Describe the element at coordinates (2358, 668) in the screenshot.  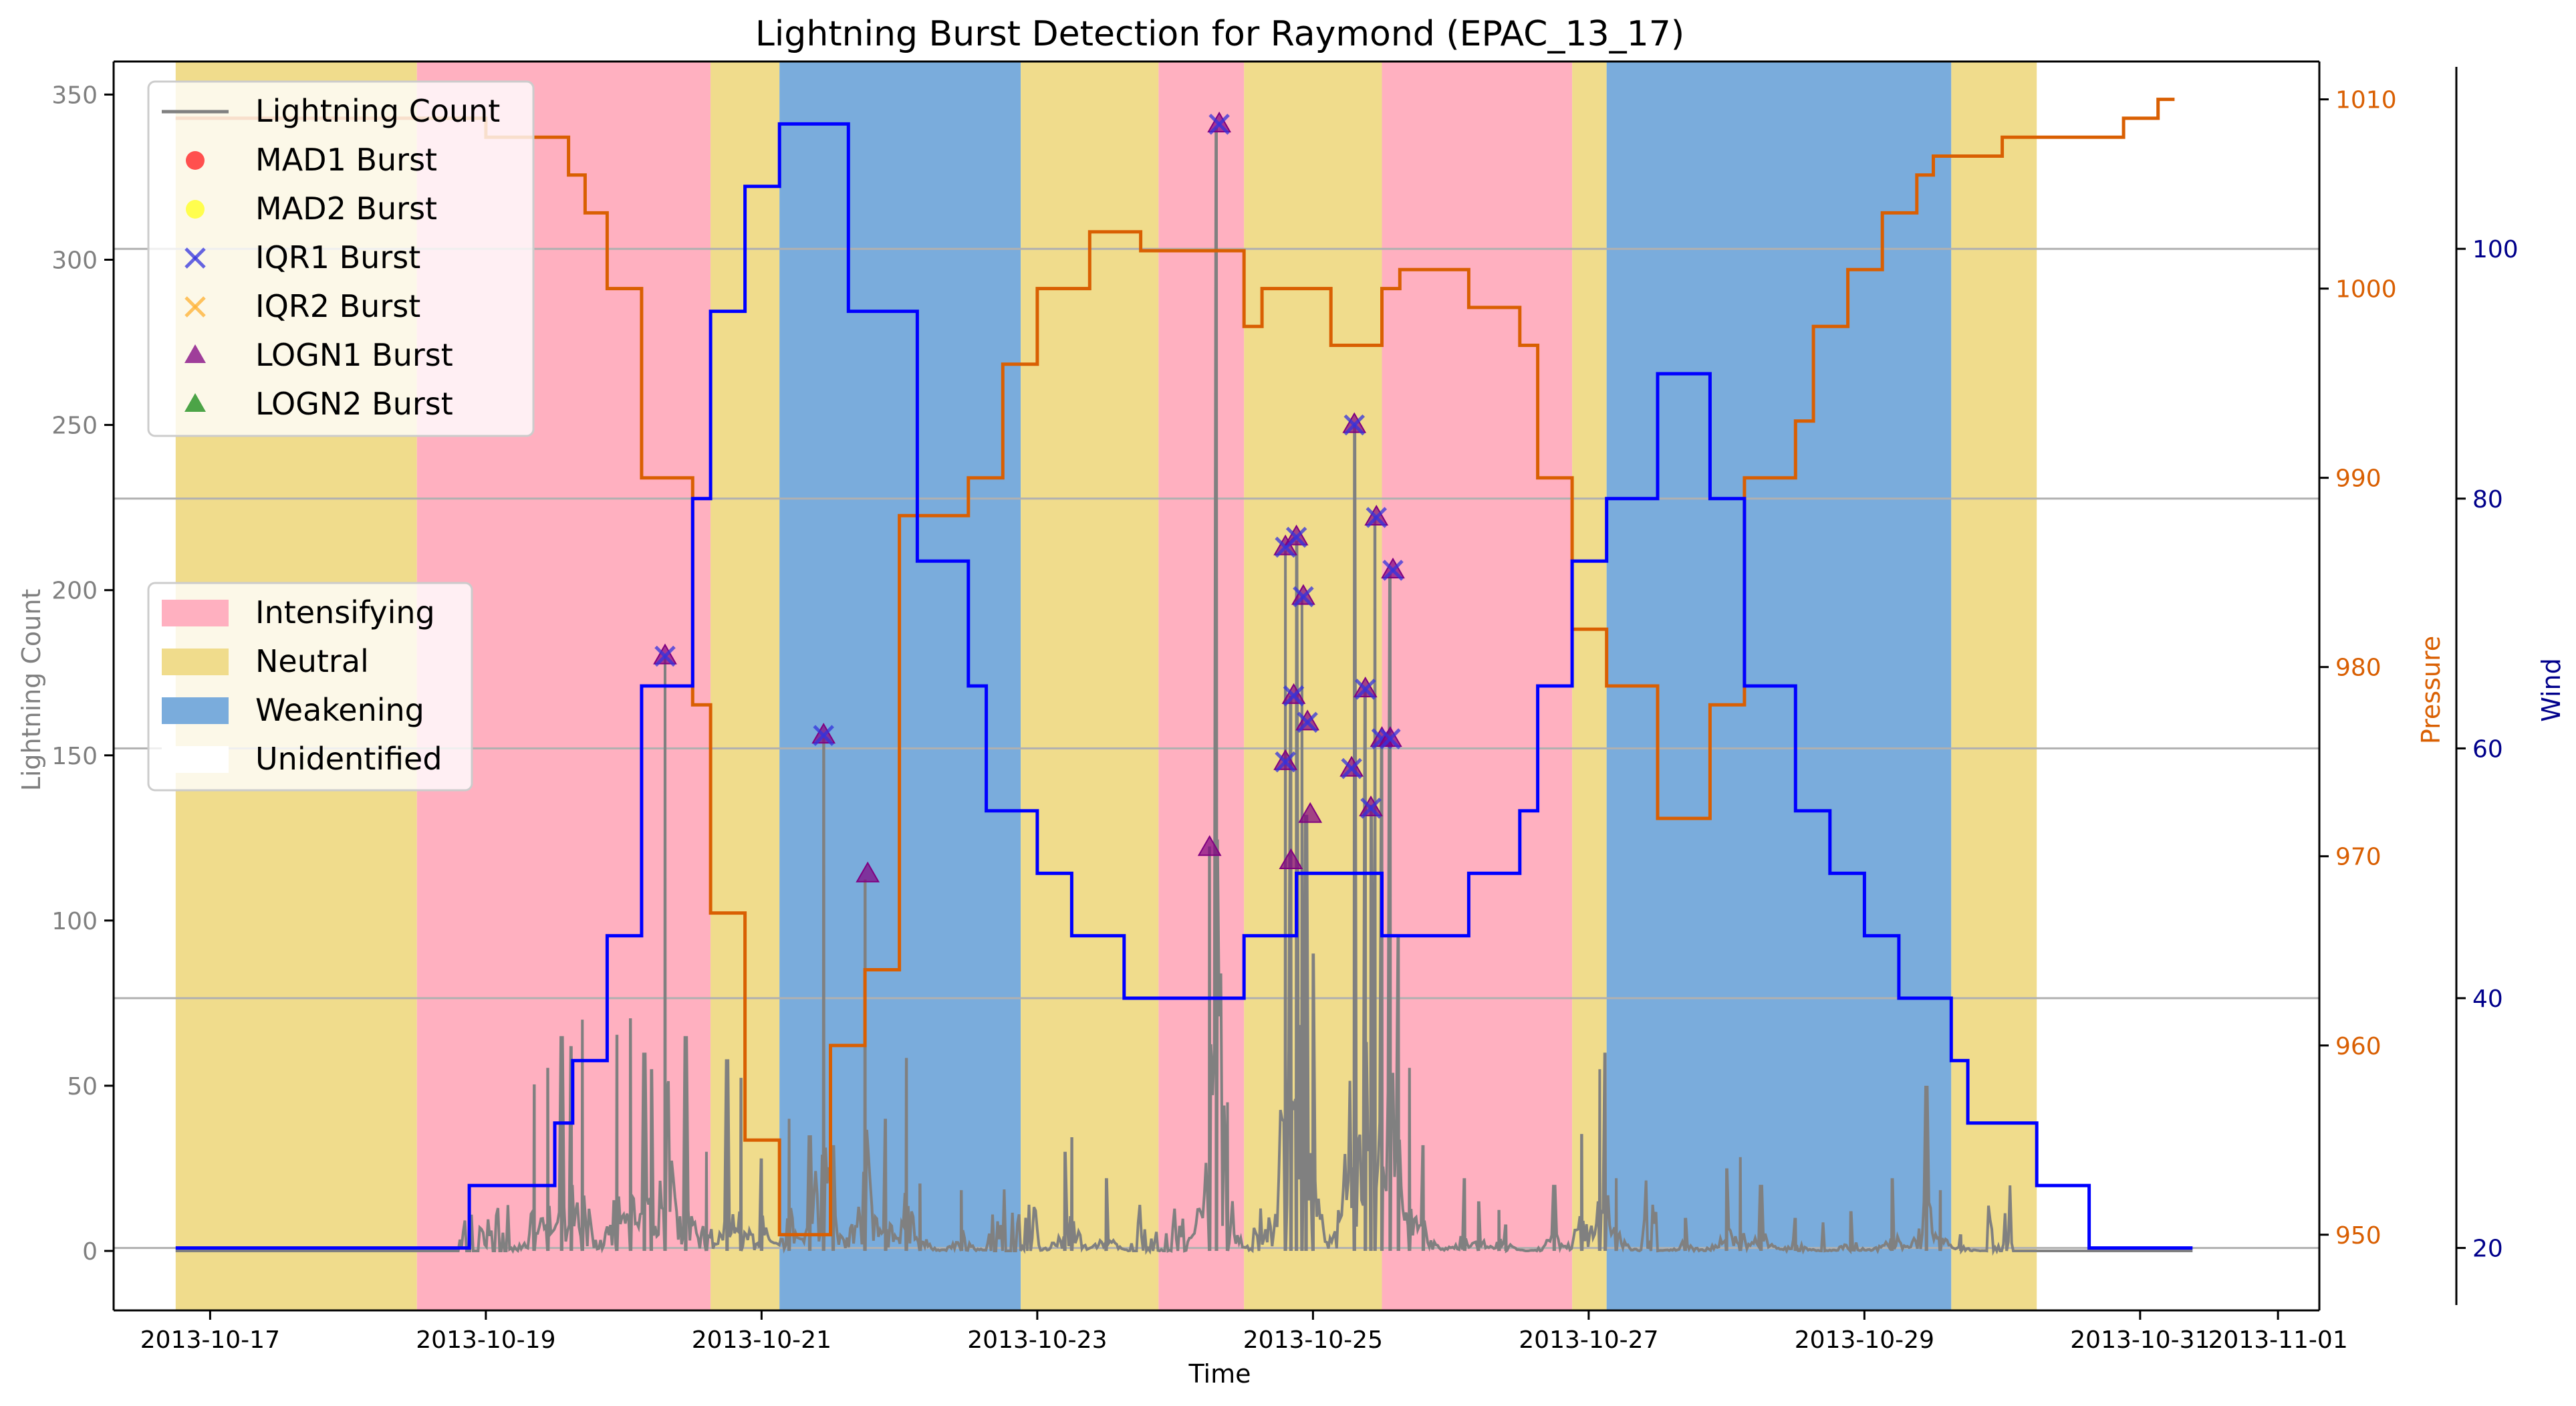
I see `pressure-tick-label: 980` at that location.